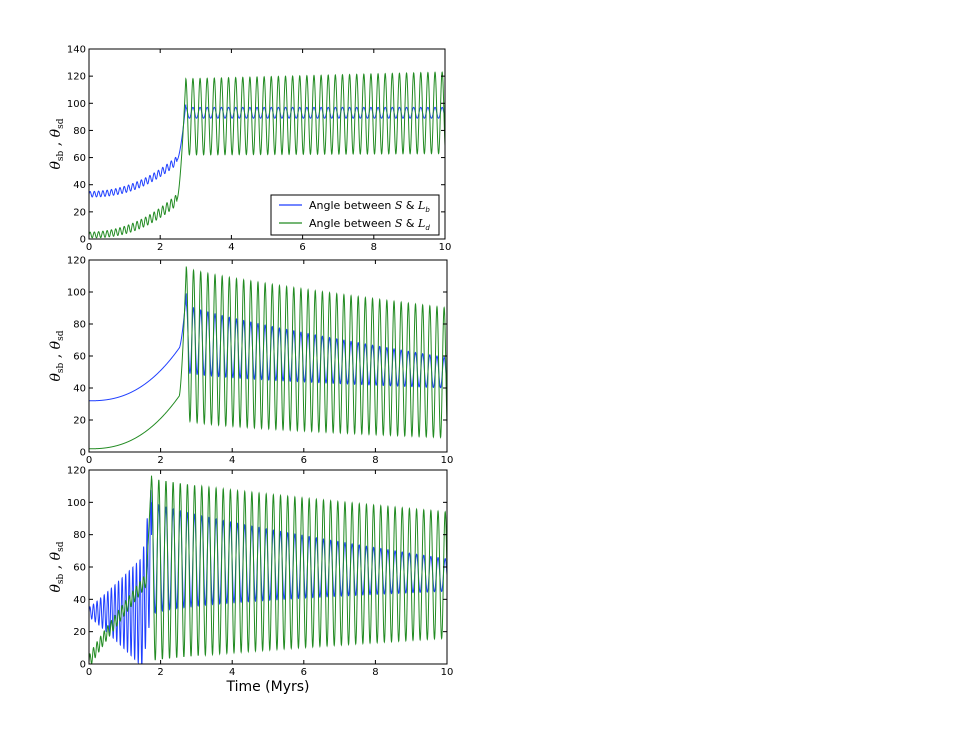  I want to click on series-line-middle-blue, so click(268, 347).